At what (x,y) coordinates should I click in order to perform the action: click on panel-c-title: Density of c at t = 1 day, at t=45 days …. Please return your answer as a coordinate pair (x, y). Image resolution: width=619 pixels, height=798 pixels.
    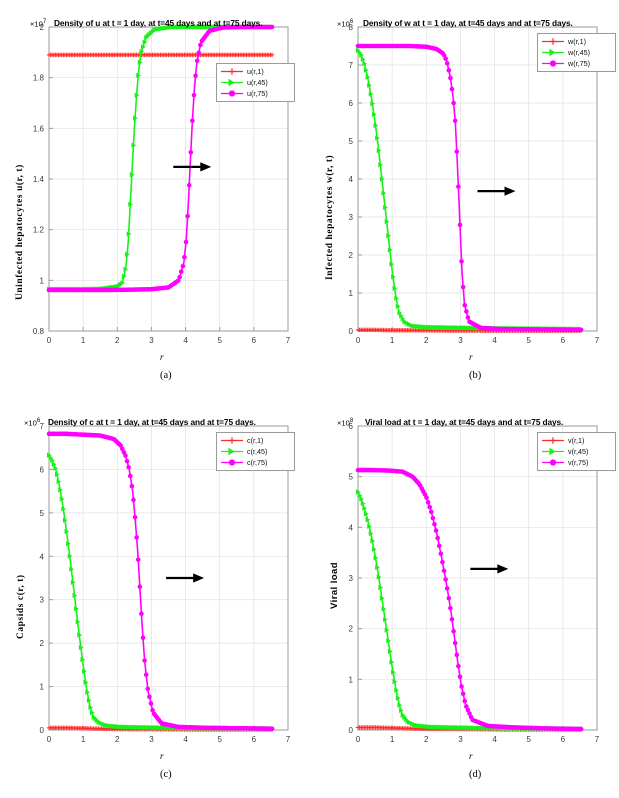
    Looking at the image, I should click on (152, 422).